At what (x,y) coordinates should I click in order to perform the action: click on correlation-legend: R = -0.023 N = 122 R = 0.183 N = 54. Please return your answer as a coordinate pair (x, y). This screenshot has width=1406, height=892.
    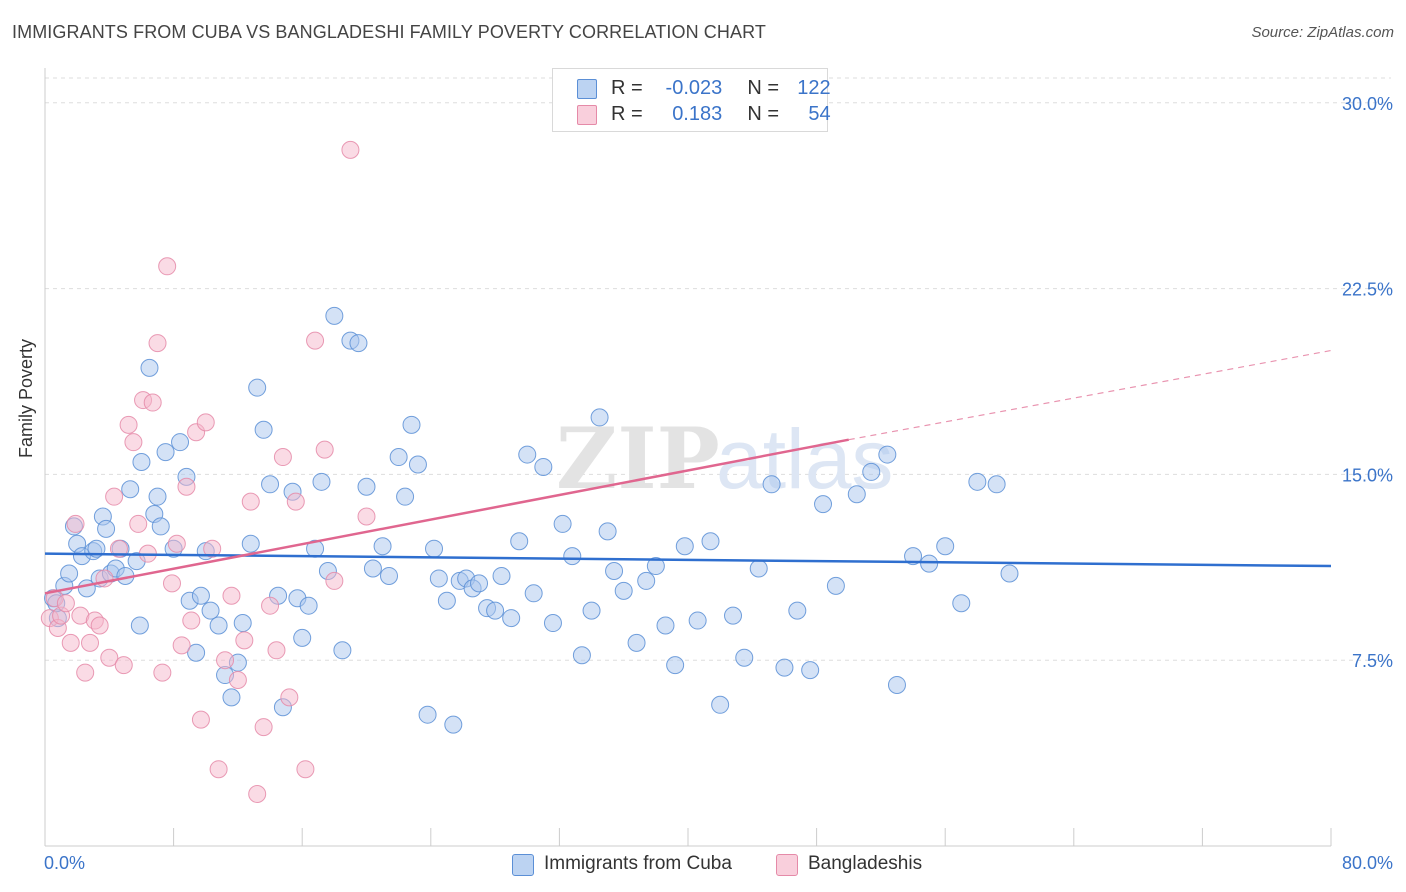
    Looking at the image, I should click on (691, 100).